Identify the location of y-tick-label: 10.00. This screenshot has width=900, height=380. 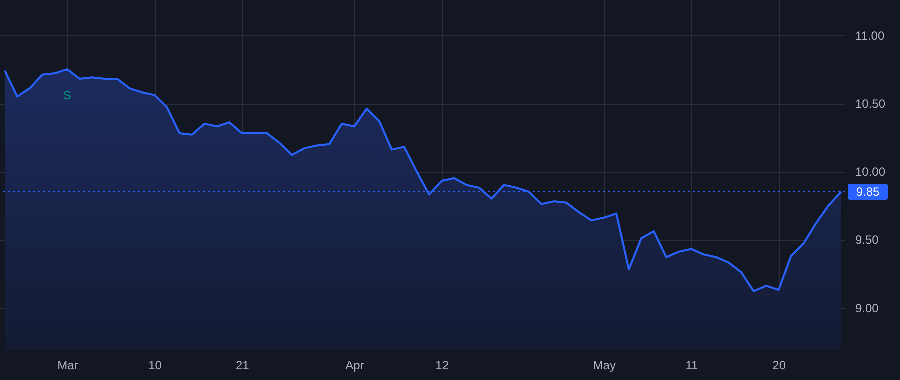
(871, 172).